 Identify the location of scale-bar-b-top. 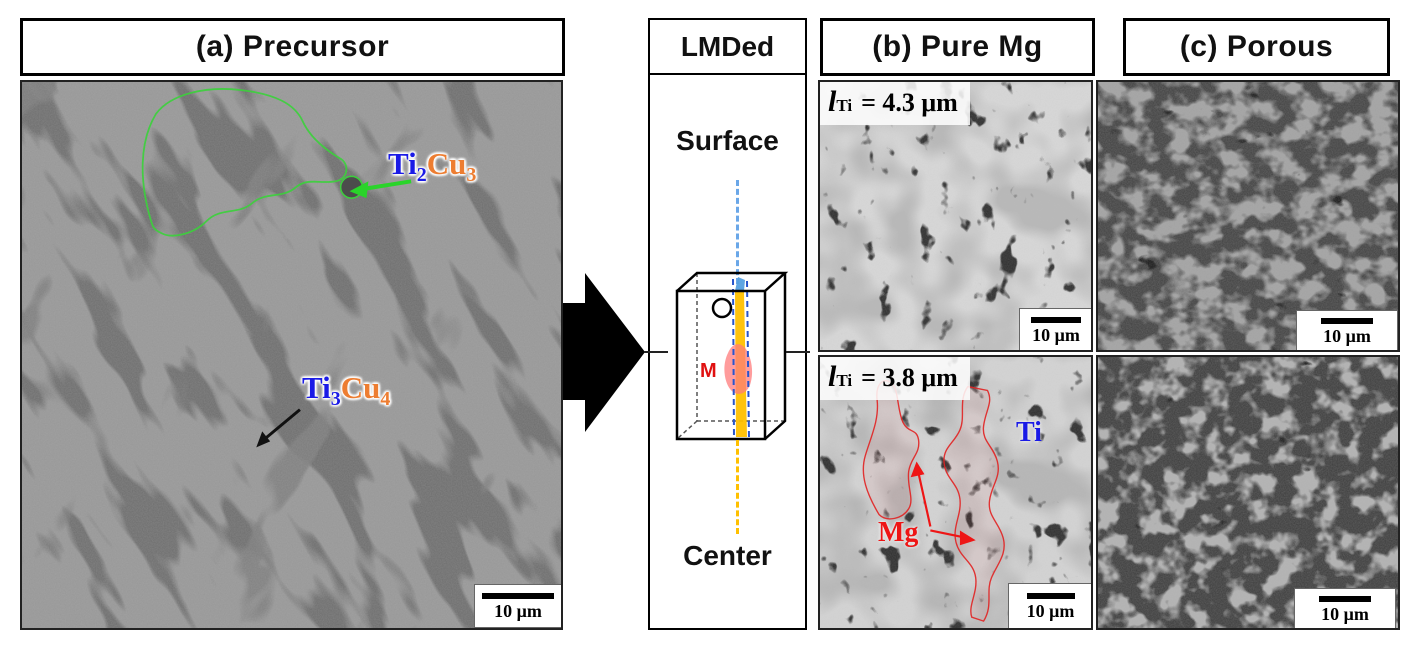
(1056, 319).